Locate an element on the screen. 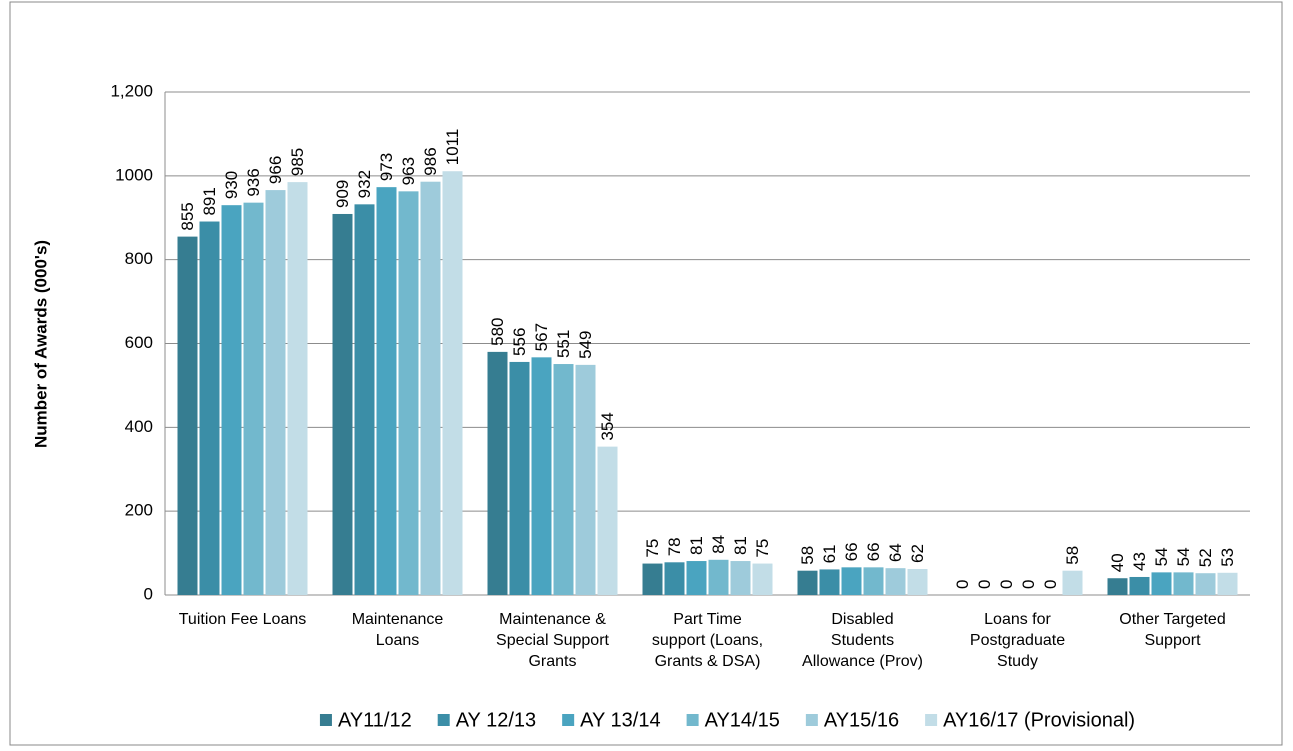 This screenshot has width=1293, height=751. value-label: 53 is located at coordinates (1227, 557).